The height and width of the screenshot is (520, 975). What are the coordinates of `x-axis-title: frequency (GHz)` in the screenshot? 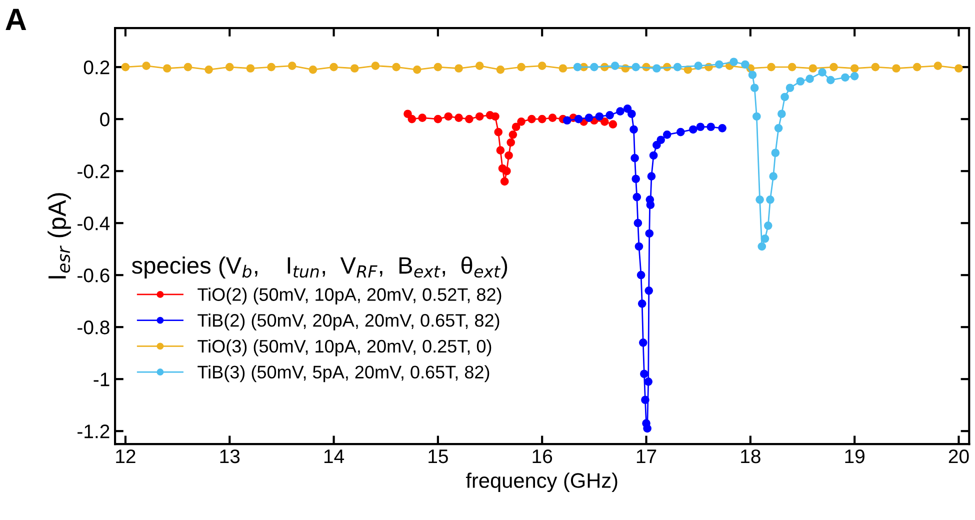 It's located at (542, 482).